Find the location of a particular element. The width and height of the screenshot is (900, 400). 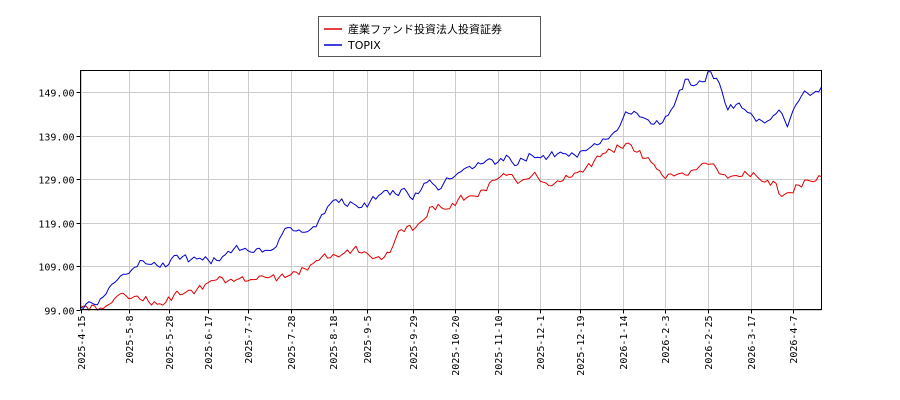

legend: 産業ファンド投資法人投資証券 TOPIX is located at coordinates (429, 36).